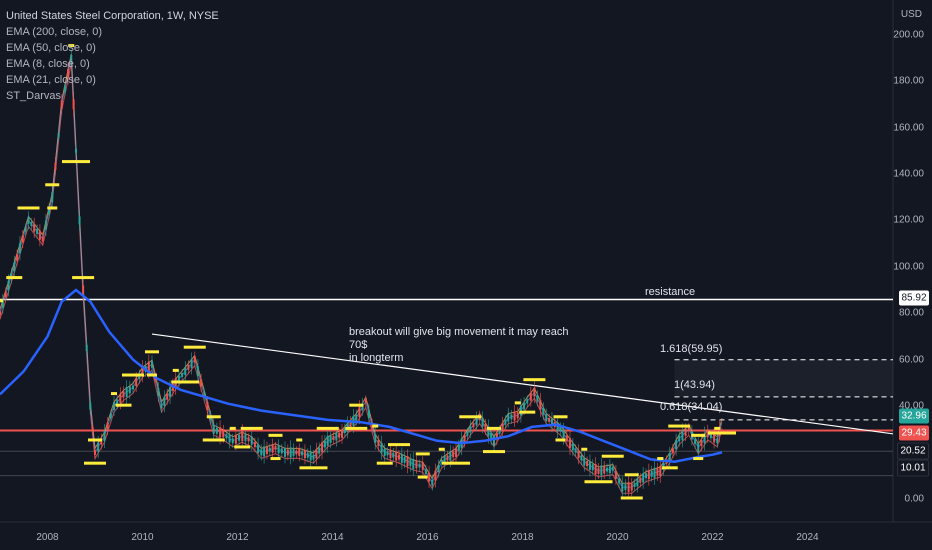 This screenshot has width=932, height=550. I want to click on indicator-ema200: EMA (200, close, 0), so click(54, 32).